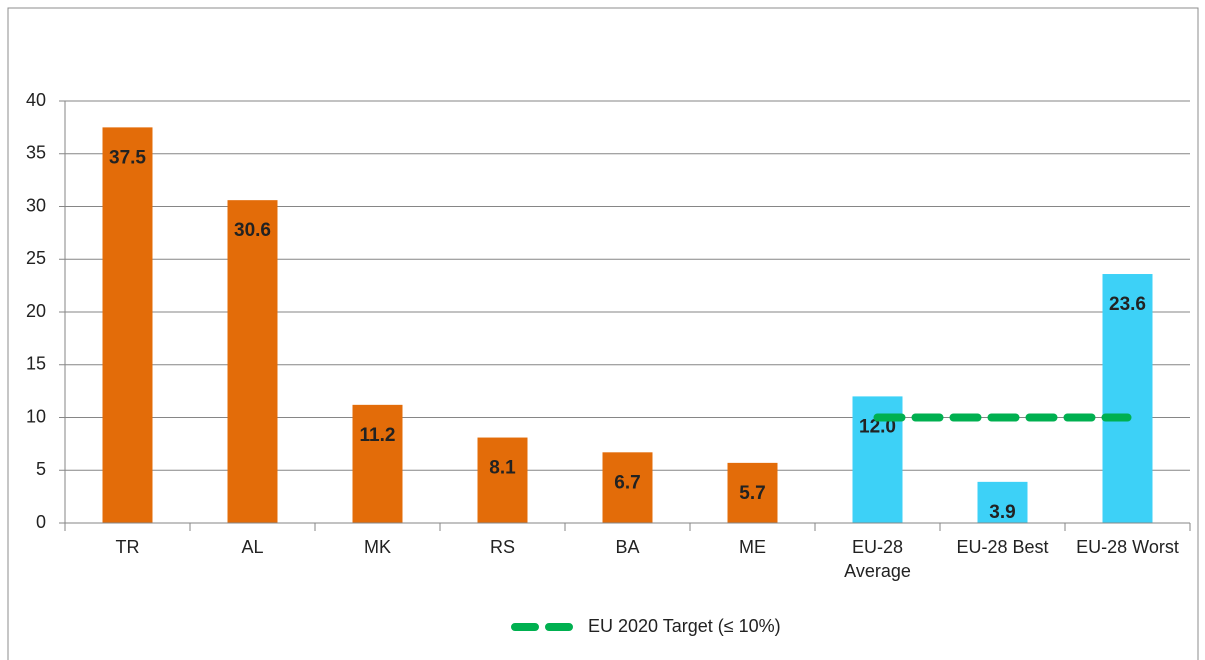  Describe the element at coordinates (877, 426) in the screenshot. I see `data-label: 12.0` at that location.